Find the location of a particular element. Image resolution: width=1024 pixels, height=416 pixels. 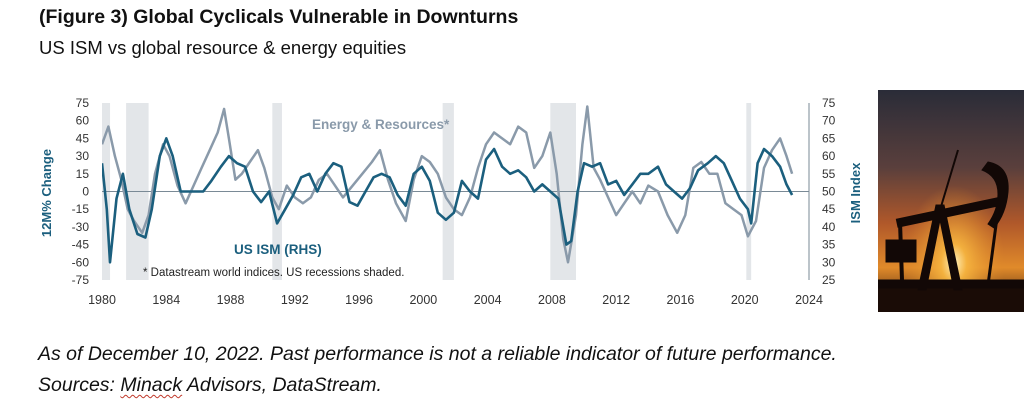

left-tick-label: 75 is located at coordinates (83, 103).